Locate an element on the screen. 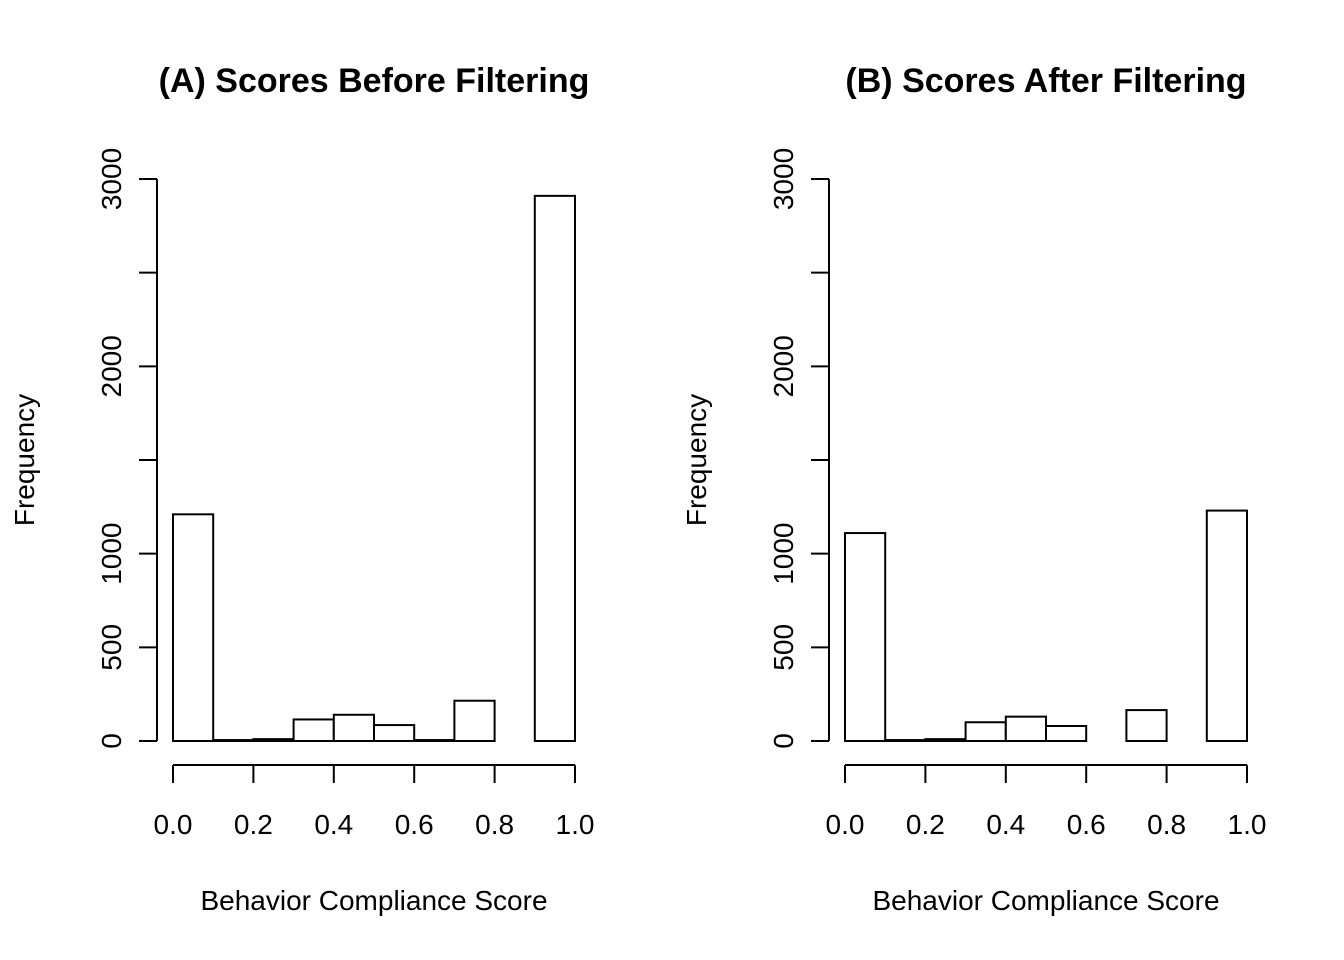 This screenshot has height=960, width=1344. panel-a-x-tick-label-1: 0.2 is located at coordinates (253, 824).